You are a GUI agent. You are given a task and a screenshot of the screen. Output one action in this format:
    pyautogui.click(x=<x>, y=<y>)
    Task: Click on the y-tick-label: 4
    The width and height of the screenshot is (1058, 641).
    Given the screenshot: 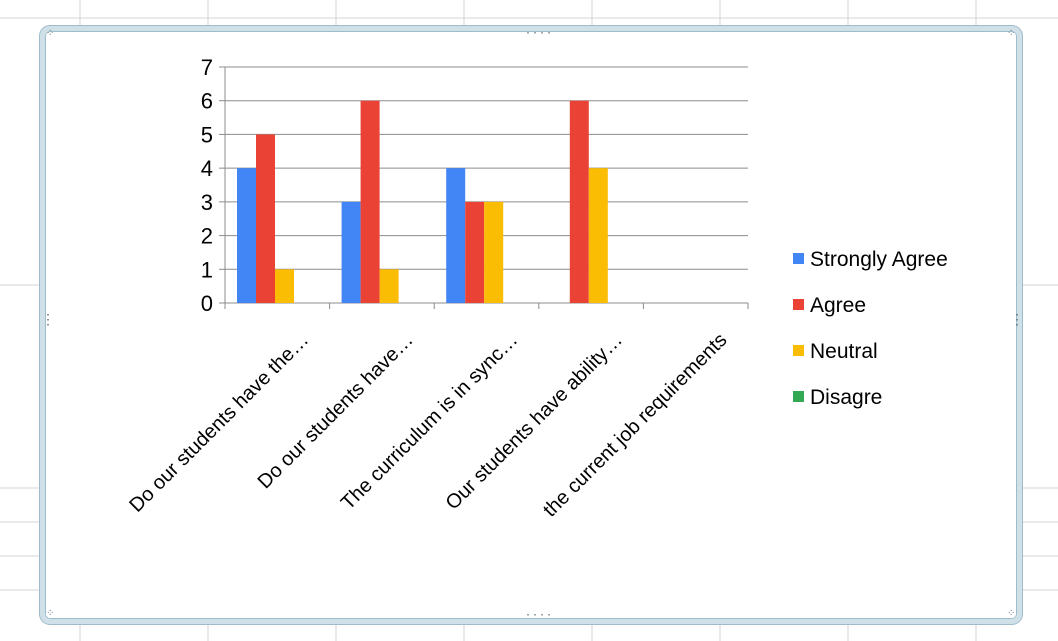 What is the action you would take?
    pyautogui.click(x=207, y=168)
    